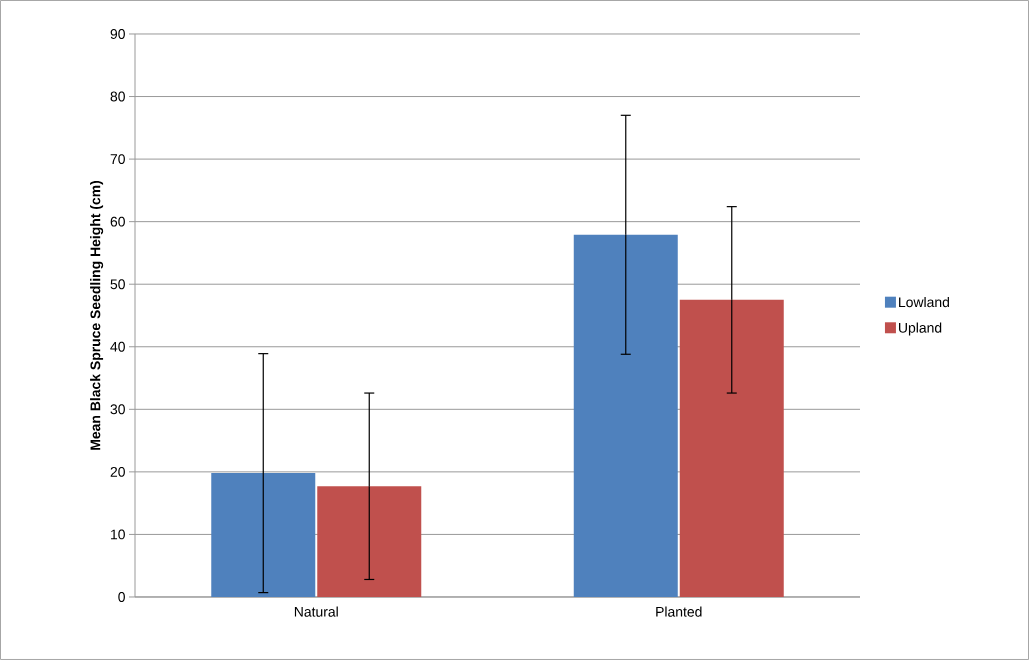 The height and width of the screenshot is (660, 1029). I want to click on y-tick-label: 50, so click(117, 284).